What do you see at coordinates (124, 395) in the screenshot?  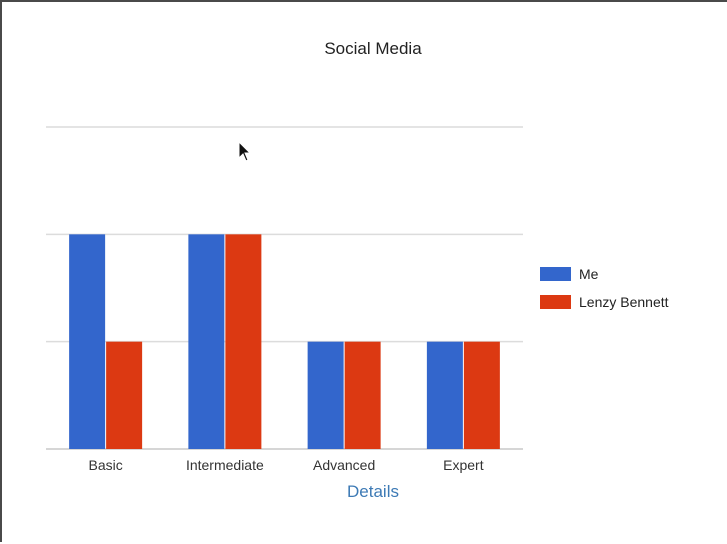 I see `bar-basic-lenzy-bennett` at bounding box center [124, 395].